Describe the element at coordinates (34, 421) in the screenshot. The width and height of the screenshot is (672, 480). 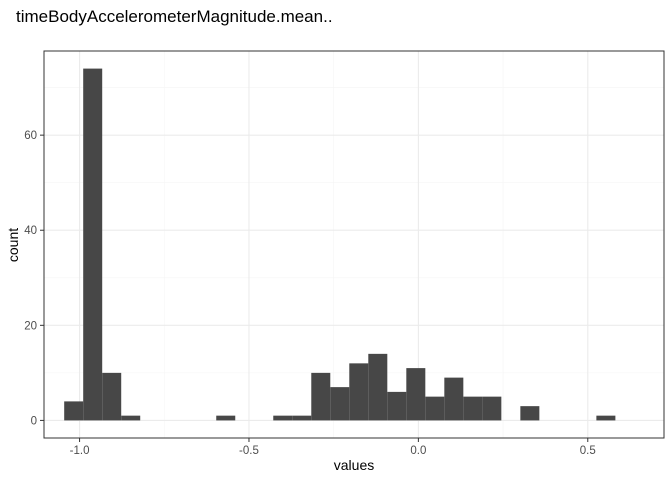
I see `y-tick-label: 0` at that location.